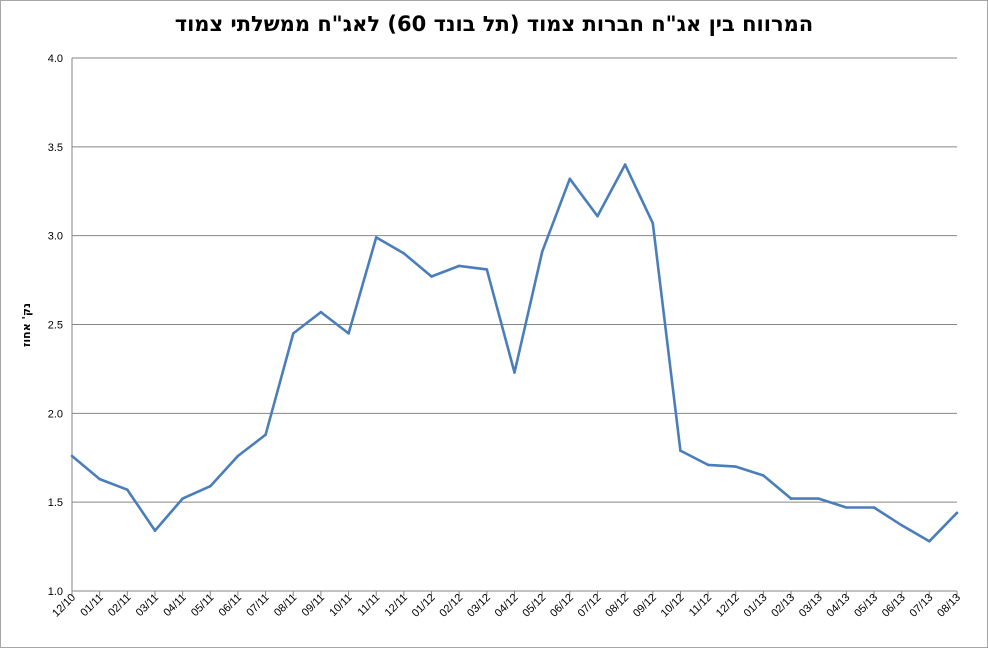  What do you see at coordinates (590, 606) in the screenshot?
I see `x-tick-label: 07/12` at bounding box center [590, 606].